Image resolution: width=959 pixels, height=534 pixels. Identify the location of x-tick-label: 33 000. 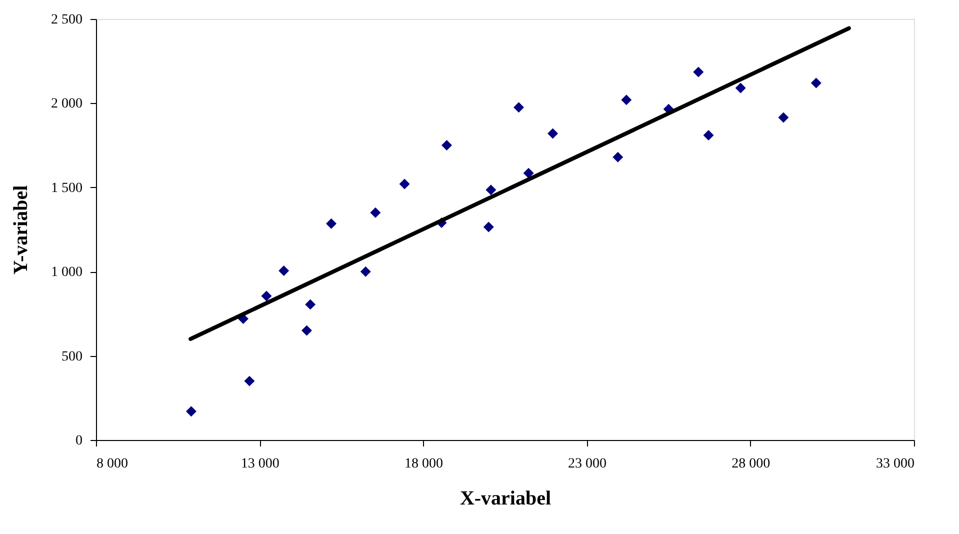
(895, 464).